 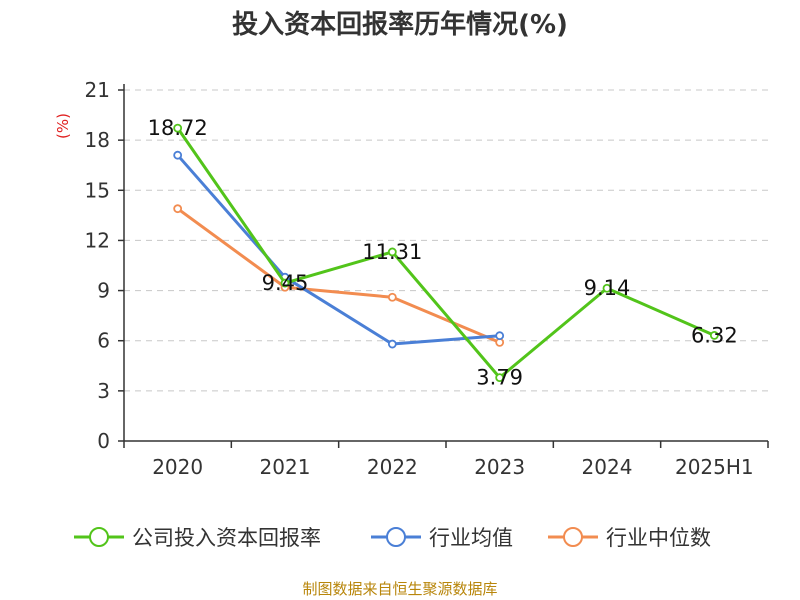 What do you see at coordinates (226, 538) in the screenshot?
I see `legend-label: 公司投入资本回报率` at bounding box center [226, 538].